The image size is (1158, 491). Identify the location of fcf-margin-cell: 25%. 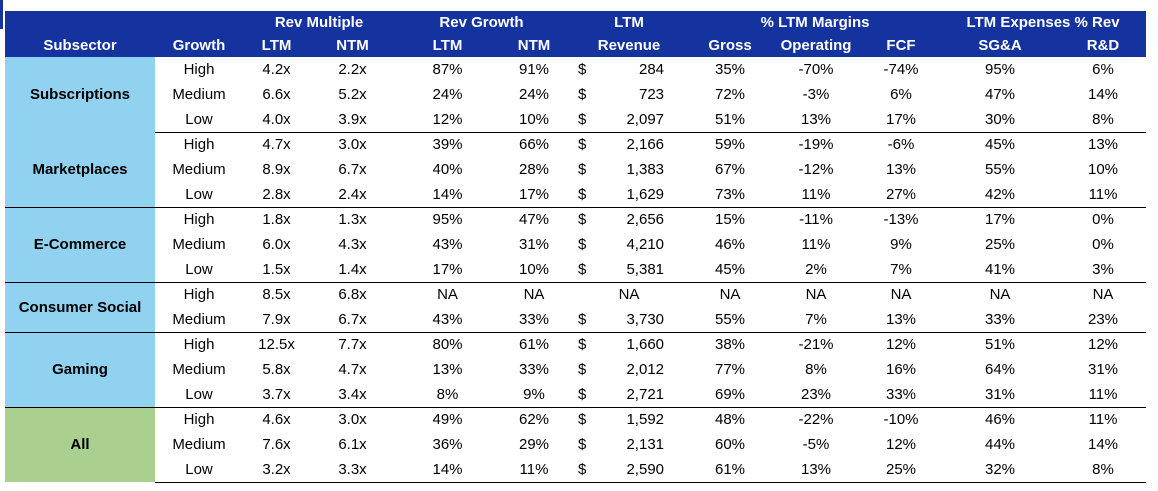
(901, 470).